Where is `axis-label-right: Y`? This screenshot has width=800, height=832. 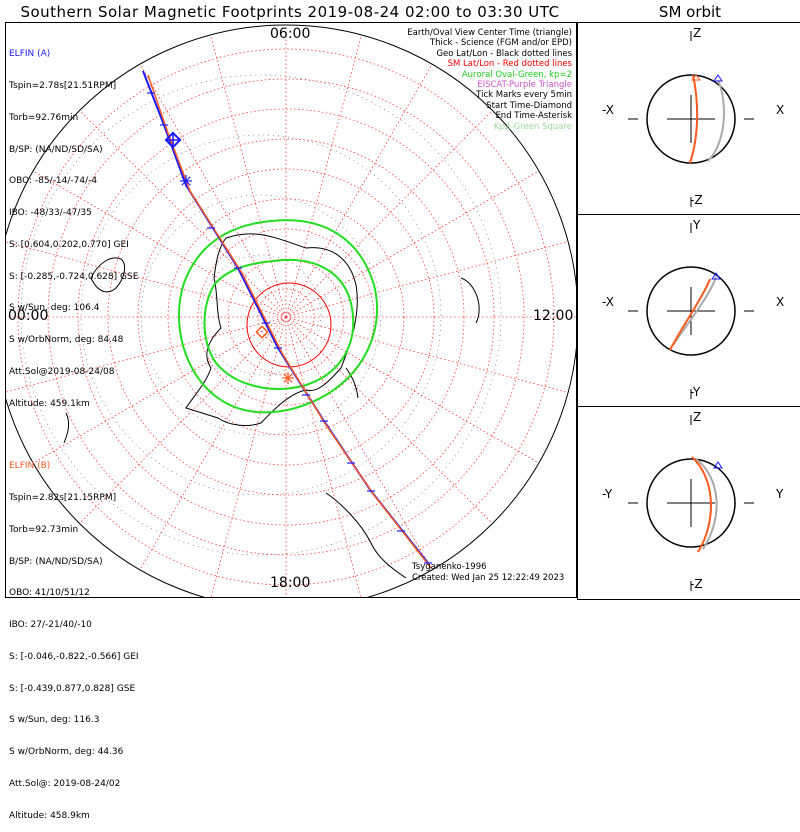 axis-label-right: Y is located at coordinates (780, 494).